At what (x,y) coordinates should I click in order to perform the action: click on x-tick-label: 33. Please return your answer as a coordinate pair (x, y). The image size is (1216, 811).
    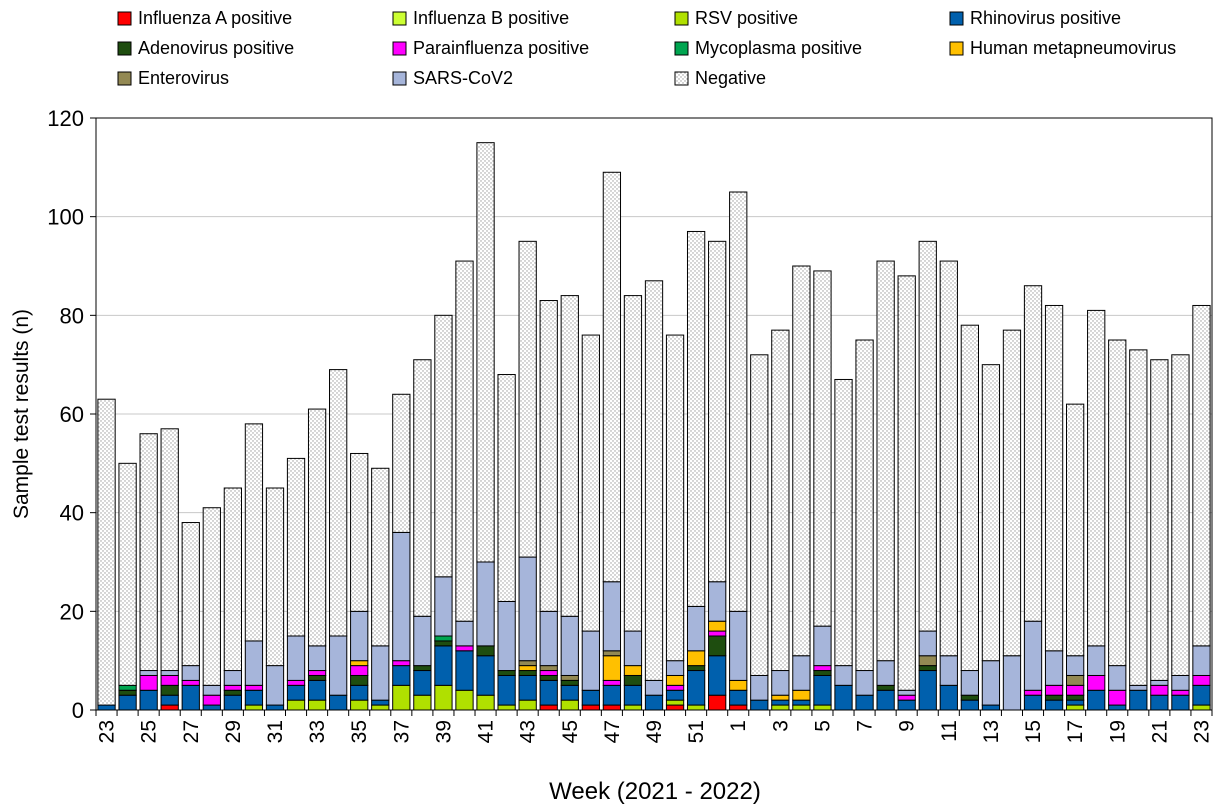
    Looking at the image, I should click on (317, 731).